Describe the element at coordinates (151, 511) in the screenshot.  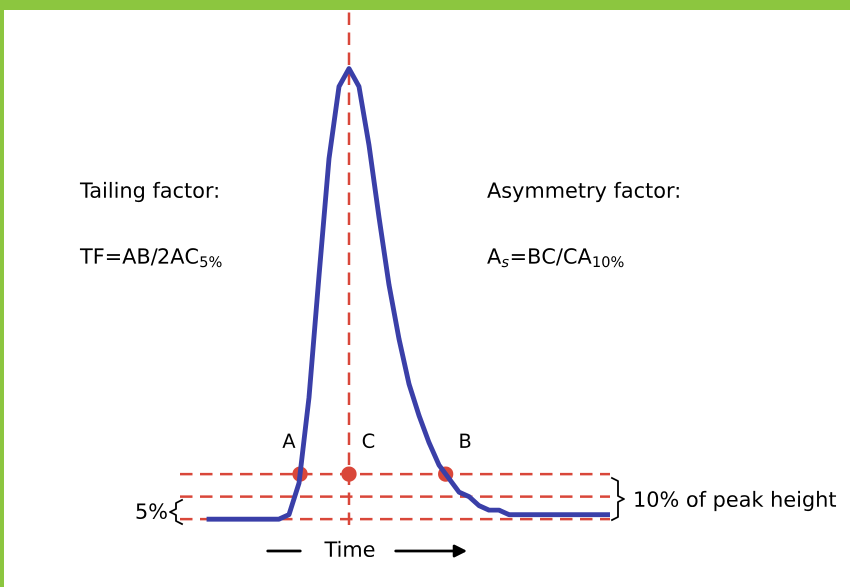
I see `text: 5%` at that location.